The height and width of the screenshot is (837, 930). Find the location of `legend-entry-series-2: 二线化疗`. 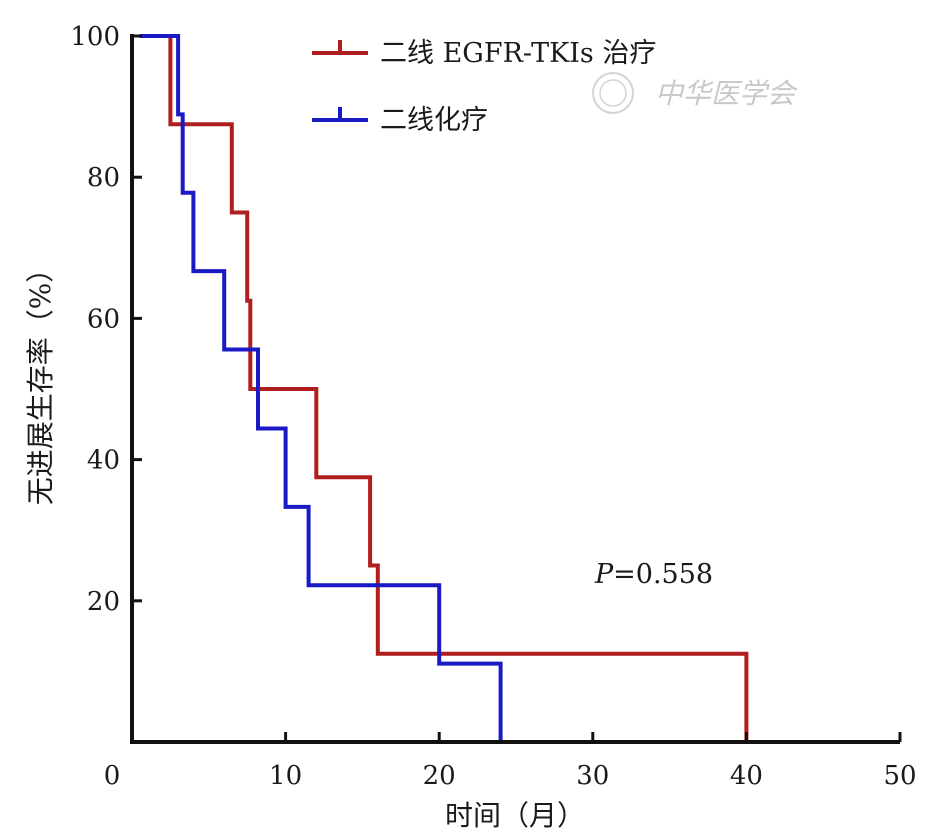

legend-entry-series-2: 二线化疗 is located at coordinates (400, 120).